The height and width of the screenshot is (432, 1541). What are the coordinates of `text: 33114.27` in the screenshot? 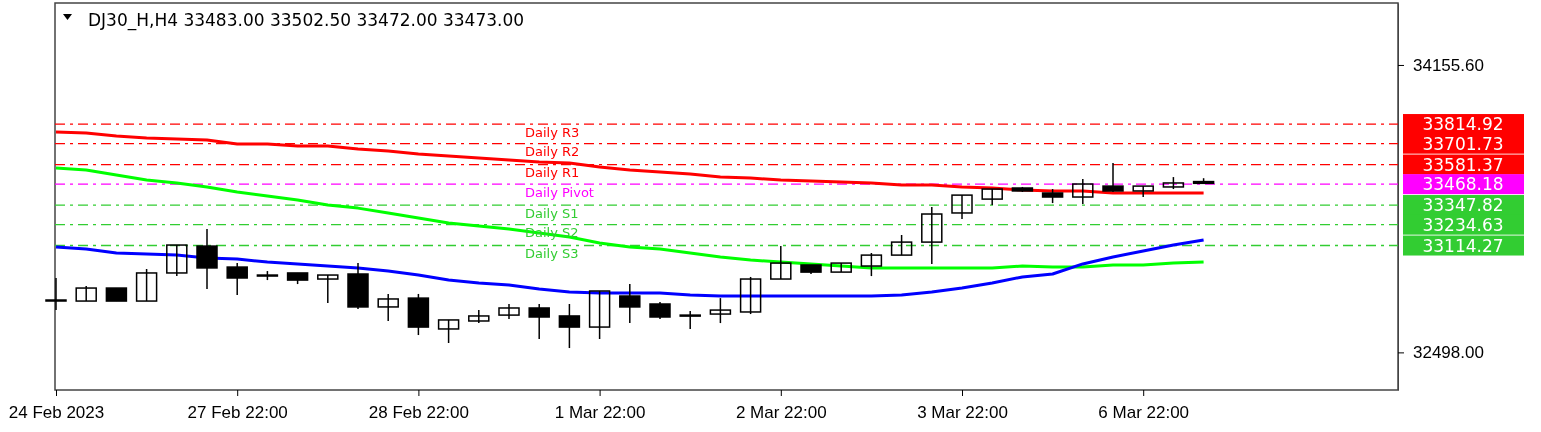 It's located at (1463, 245).